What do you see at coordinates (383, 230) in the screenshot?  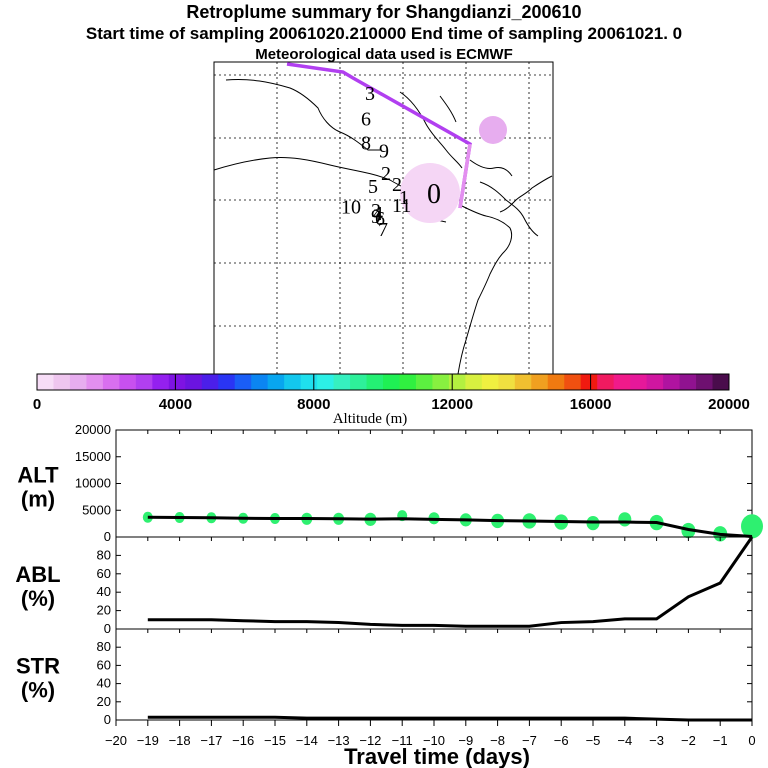 I see `map-day-label: 7` at bounding box center [383, 230].